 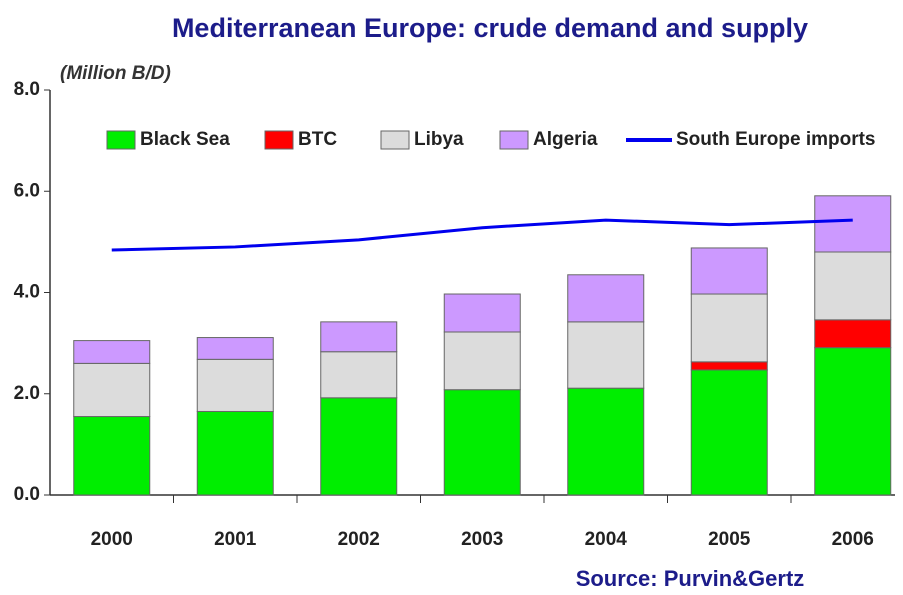 I want to click on line-series, so click(x=482, y=235).